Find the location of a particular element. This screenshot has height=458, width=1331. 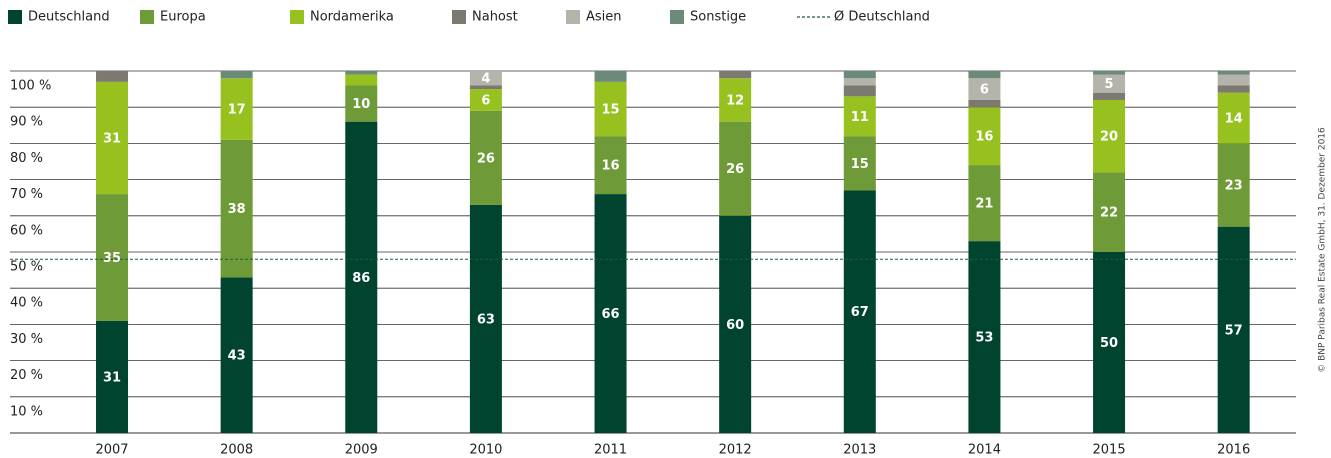

legend-label: Ø Deutschland is located at coordinates (882, 17).